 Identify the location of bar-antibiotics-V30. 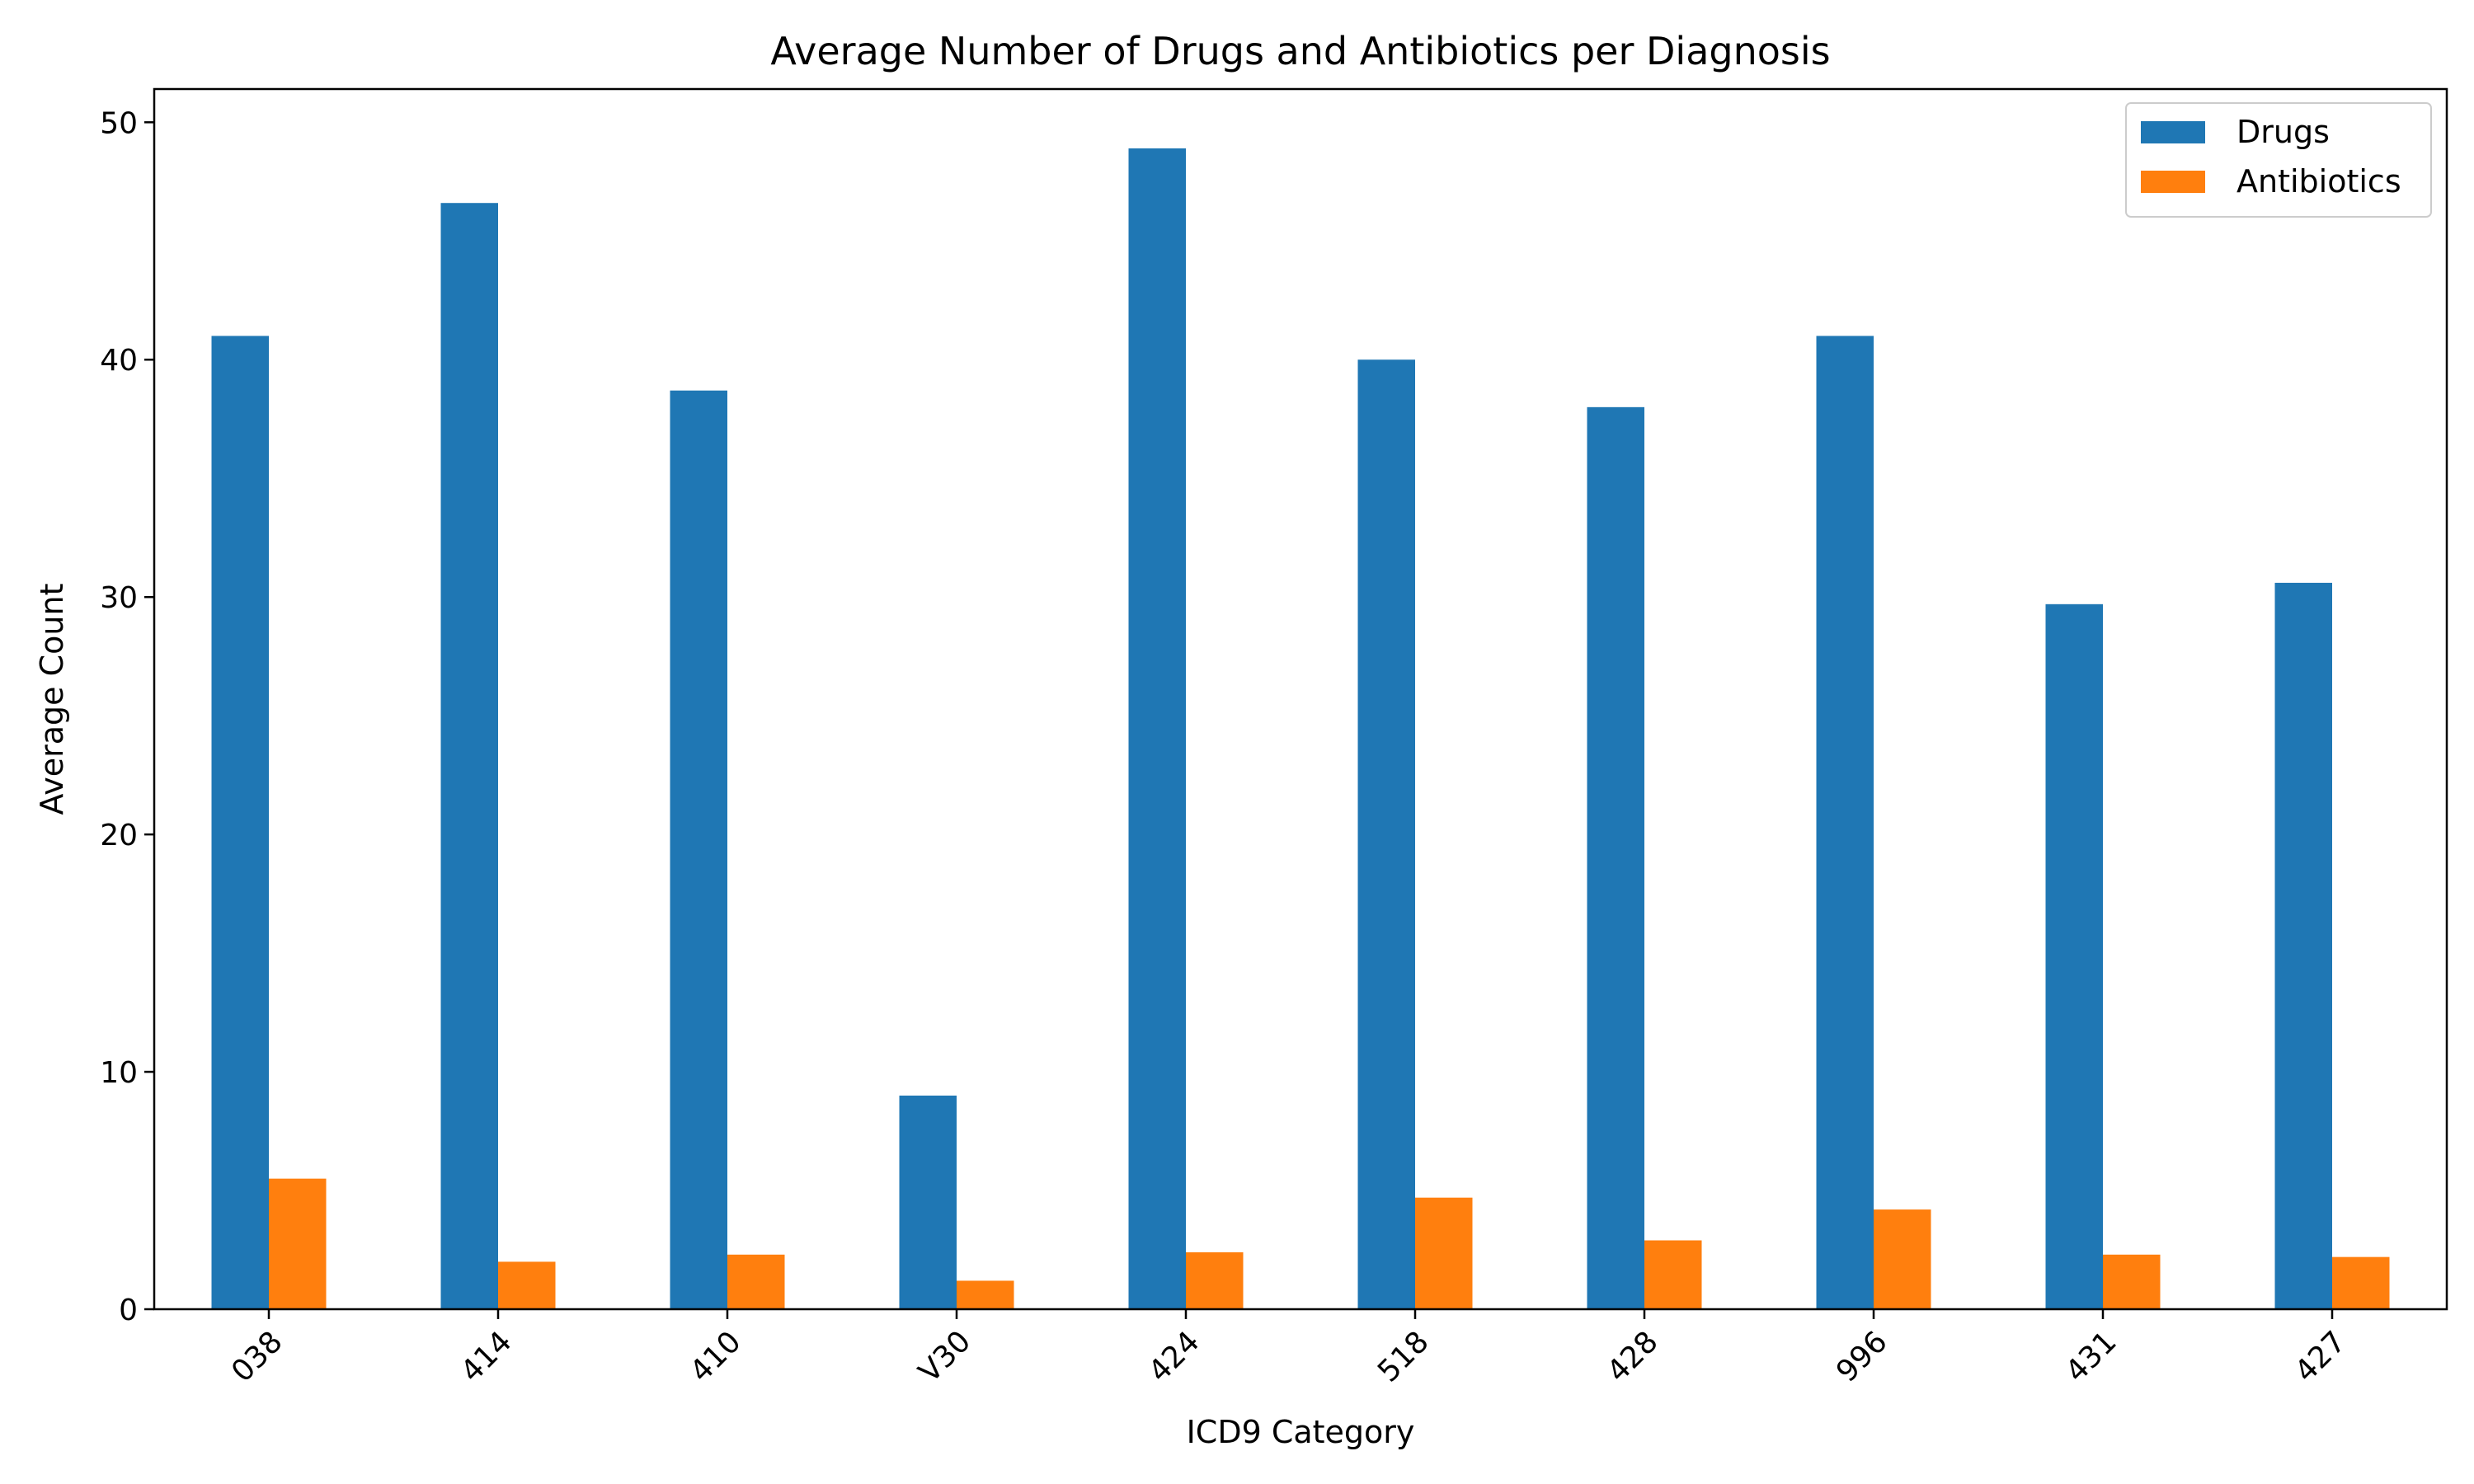
(985, 1294).